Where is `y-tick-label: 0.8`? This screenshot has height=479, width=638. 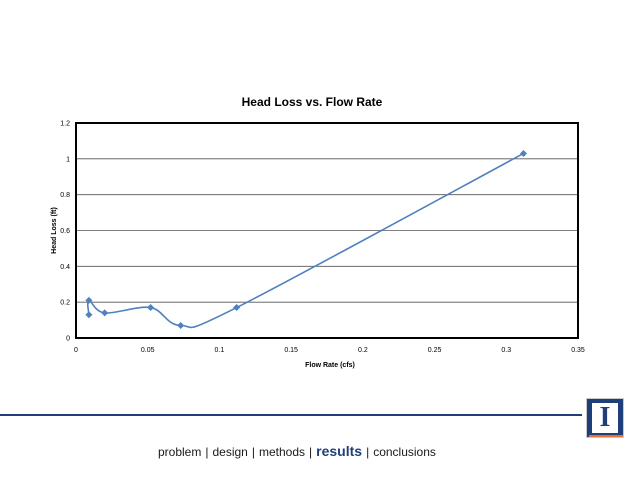 y-tick-label: 0.8 is located at coordinates (65, 195).